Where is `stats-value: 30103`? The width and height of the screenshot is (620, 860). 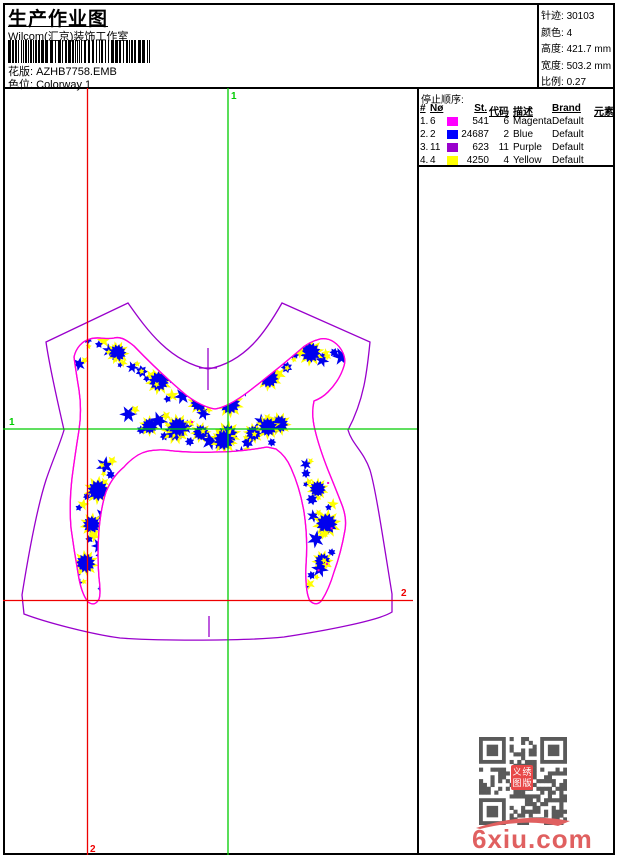 stats-value: 30103 is located at coordinates (580, 16).